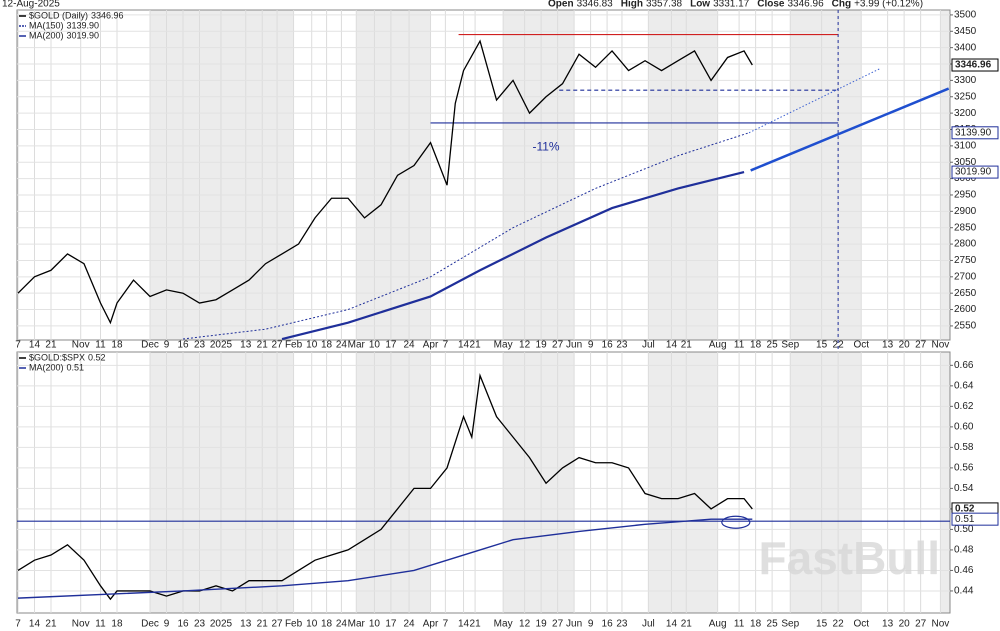 The image size is (1000, 631). Describe the element at coordinates (965, 509) in the screenshot. I see `last-value-label: 0.52` at that location.